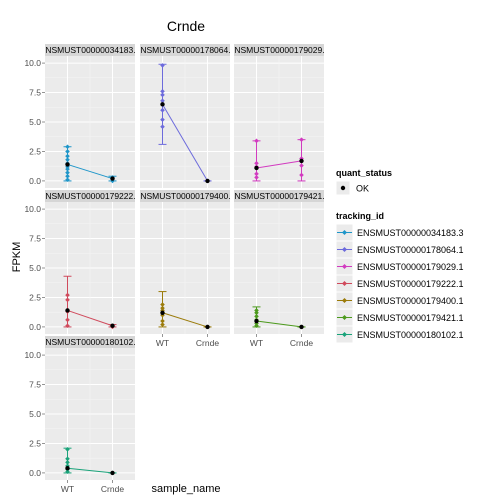  I want to click on facet-panel: ENSMUST00000179421.1 WT Crnde, so click(279, 269).